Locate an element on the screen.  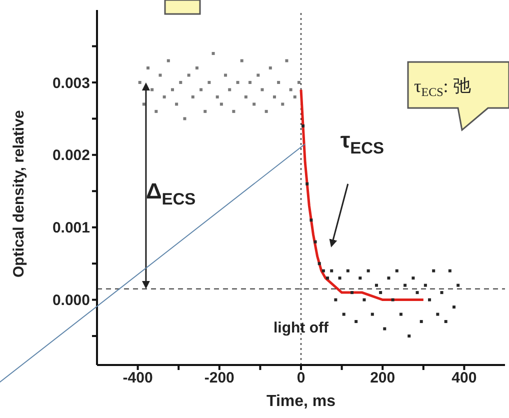
y-axis-title: Optical density, relative is located at coordinates (19, 194).